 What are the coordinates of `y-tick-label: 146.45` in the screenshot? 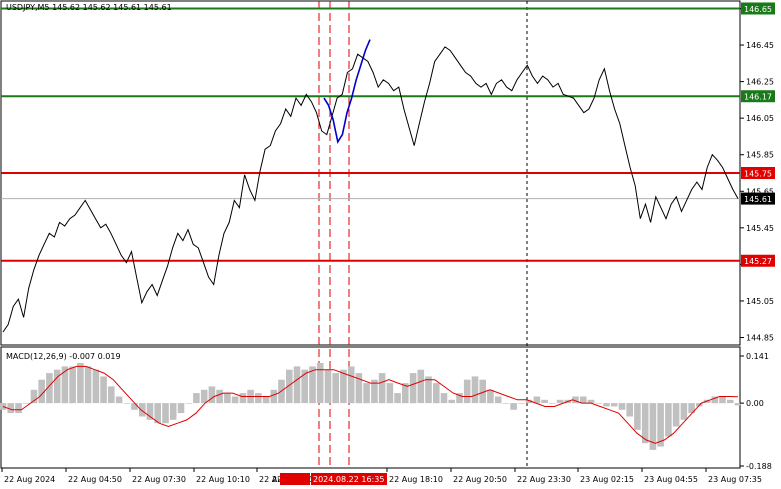 It's located at (760, 45).